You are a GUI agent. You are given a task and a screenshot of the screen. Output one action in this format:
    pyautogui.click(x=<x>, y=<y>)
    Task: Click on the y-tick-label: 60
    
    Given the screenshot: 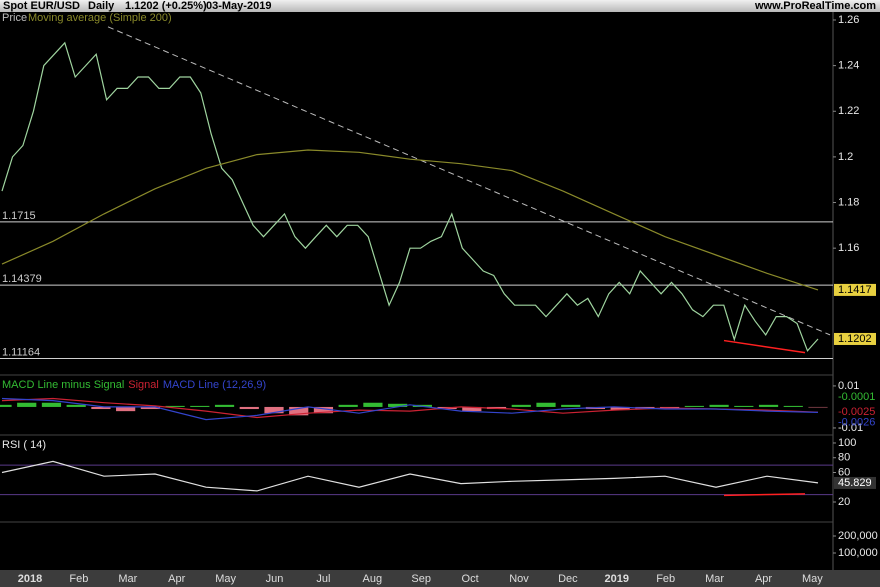 What is the action you would take?
    pyautogui.click(x=844, y=472)
    